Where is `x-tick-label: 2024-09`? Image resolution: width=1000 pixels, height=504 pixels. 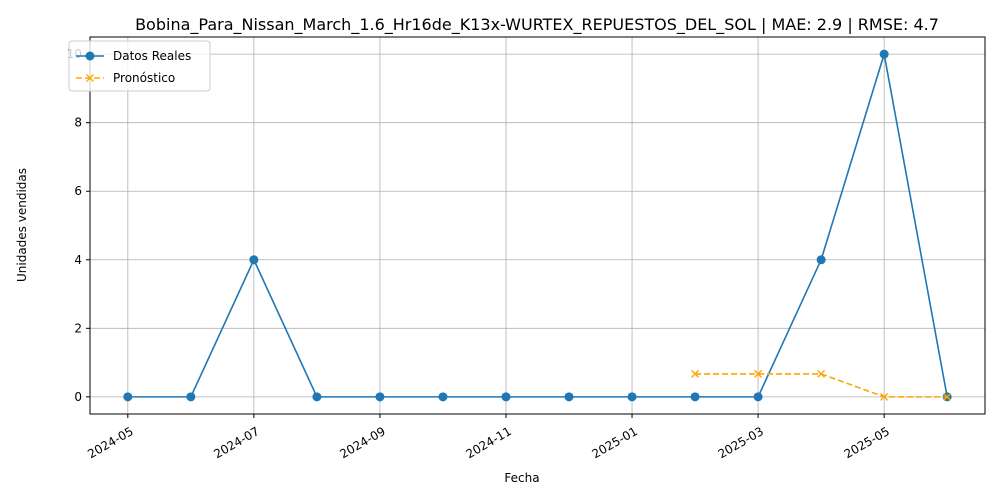 x-tick-label: 2024-09 is located at coordinates (362, 442).